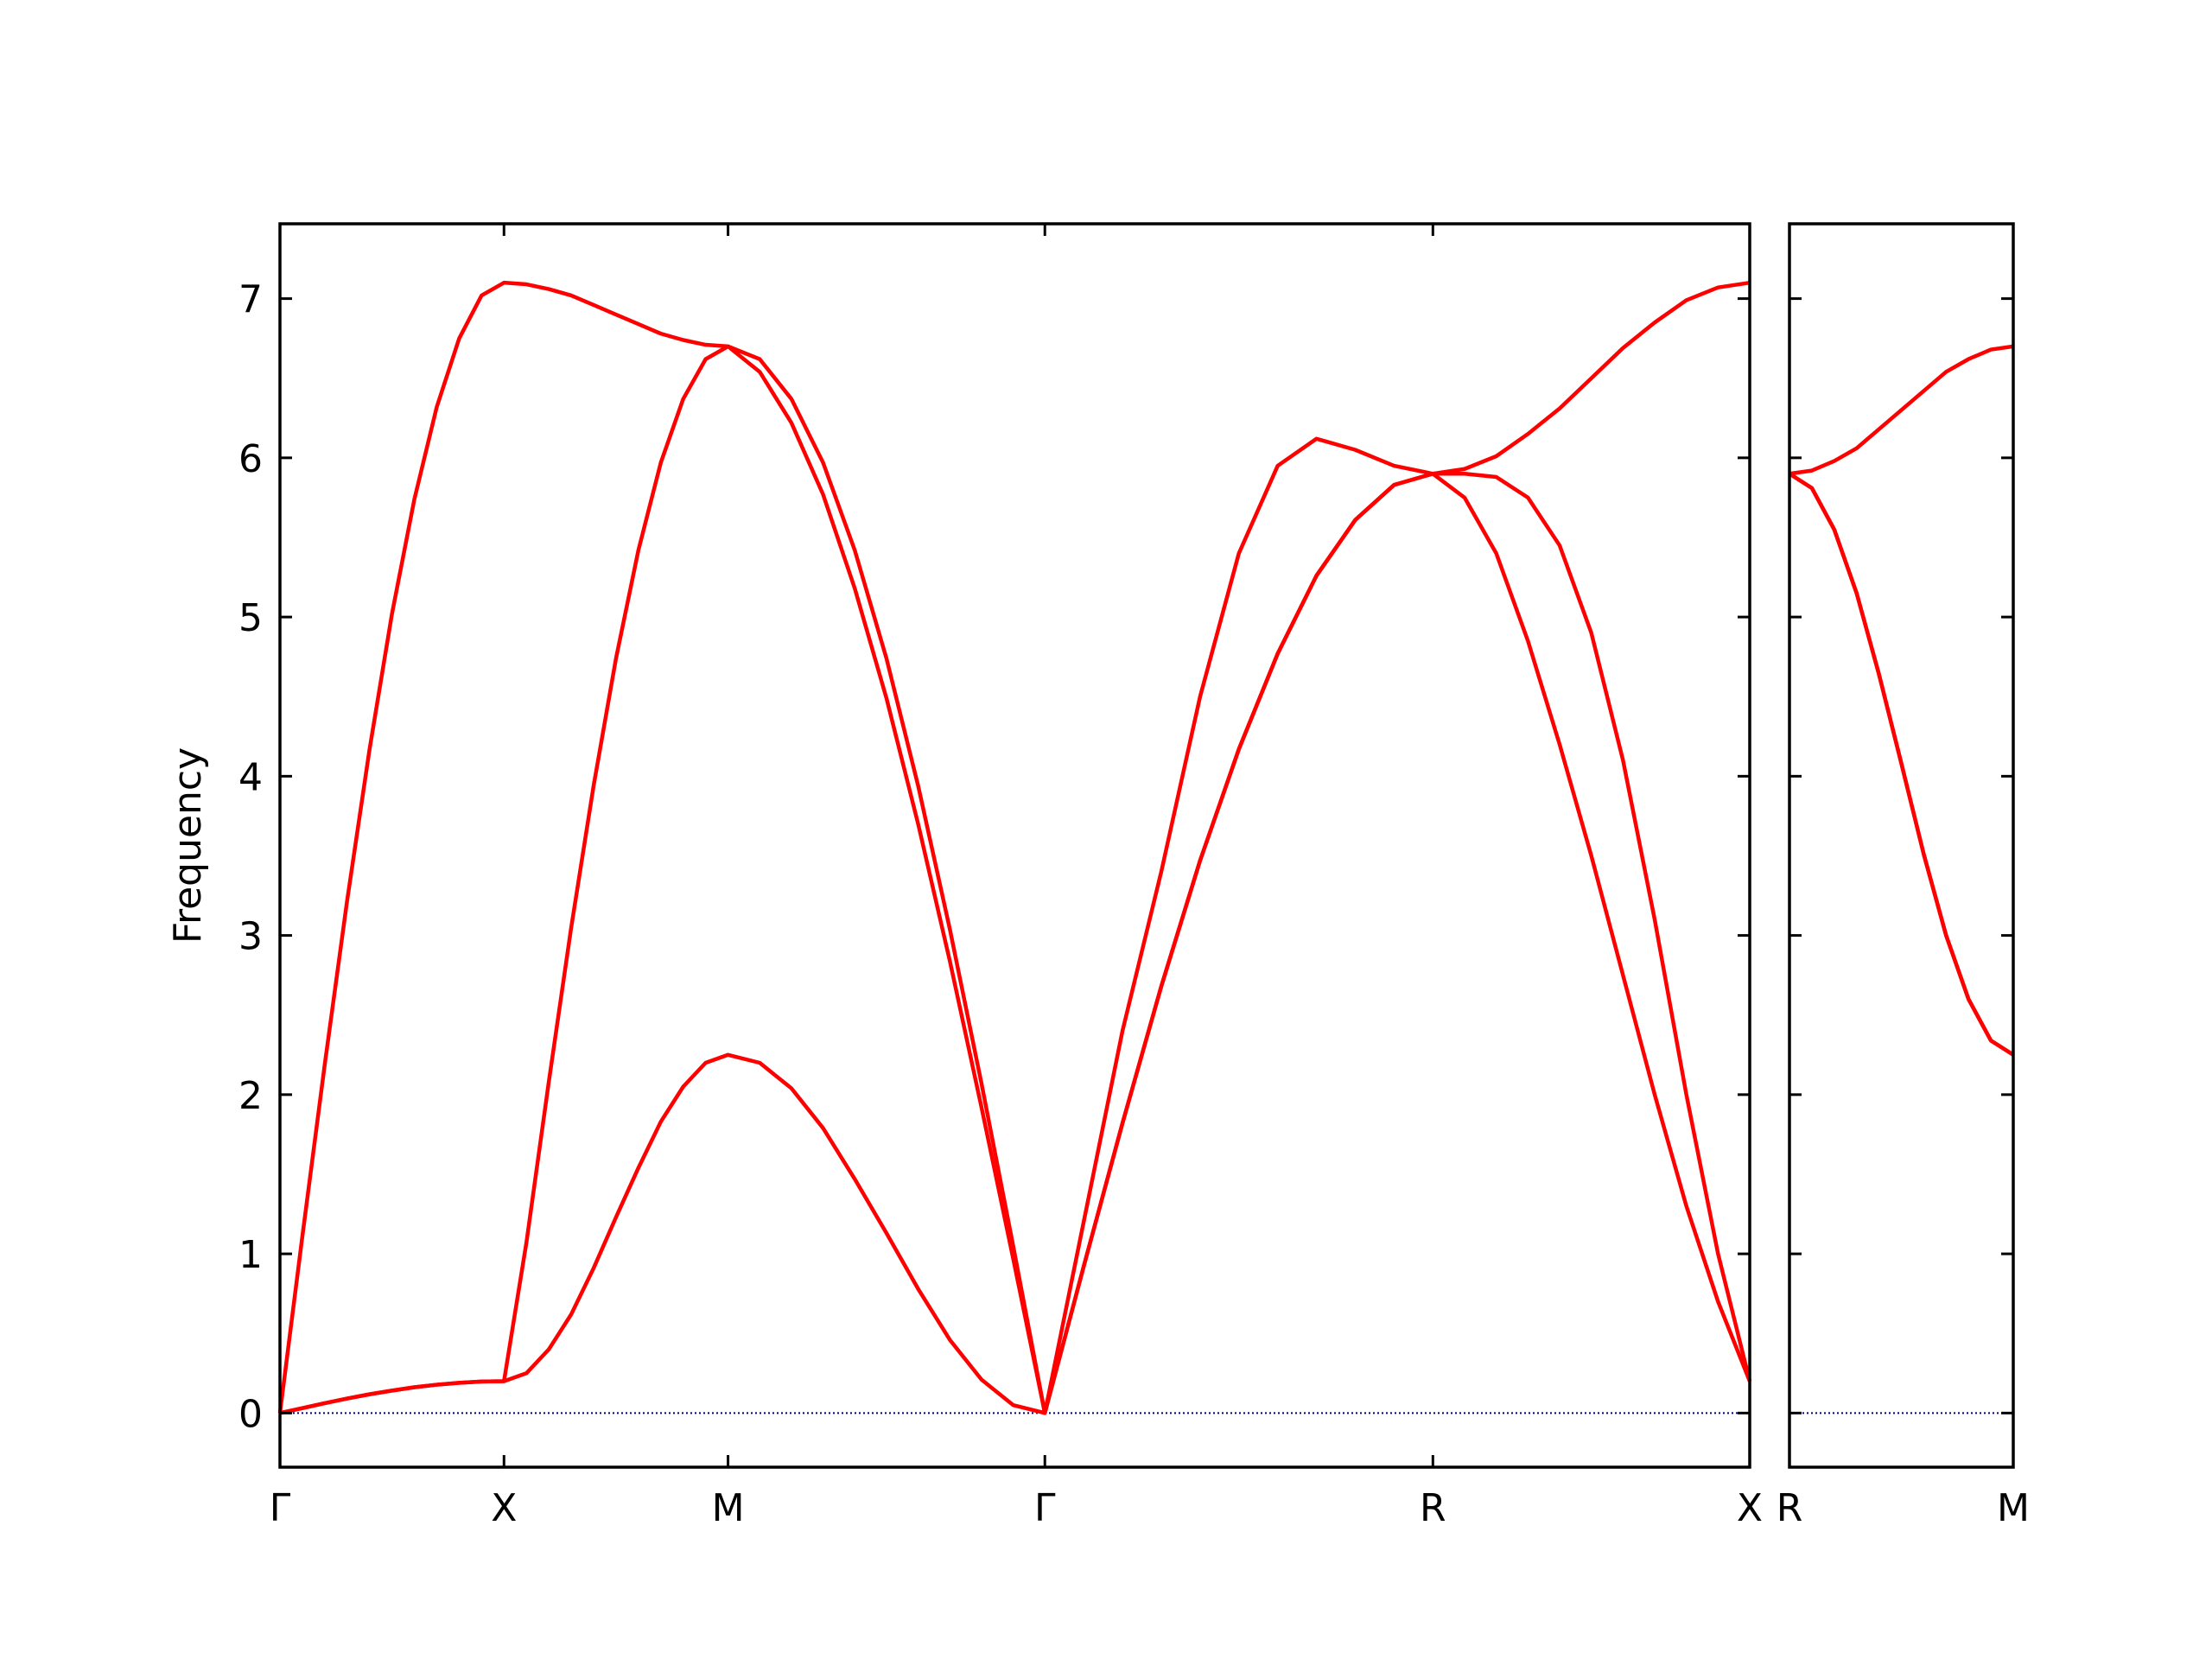 The width and height of the screenshot is (2212, 1659). What do you see at coordinates (188, 845) in the screenshot?
I see `y-axis-label: Frequency` at bounding box center [188, 845].